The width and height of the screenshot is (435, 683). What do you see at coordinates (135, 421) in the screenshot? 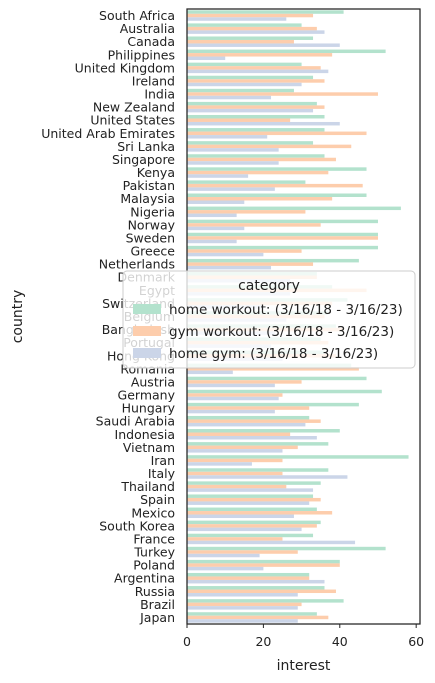
I see `country-tick-label: Saudi Arabia` at bounding box center [135, 421].